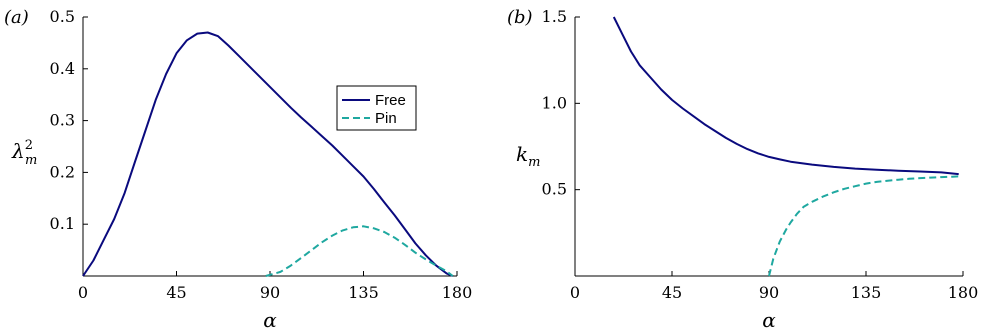 This screenshot has height=333, width=981. I want to click on panel-b-x-tick-label: 0, so click(575, 292).